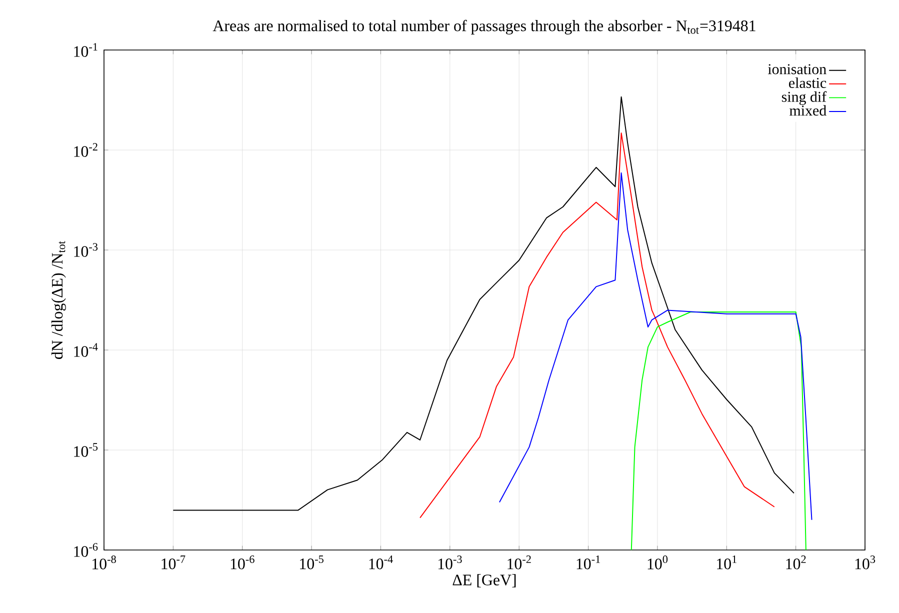  What do you see at coordinates (86, 350) in the screenshot?
I see `y-tick-label: 10$^{-4}$` at bounding box center [86, 350].